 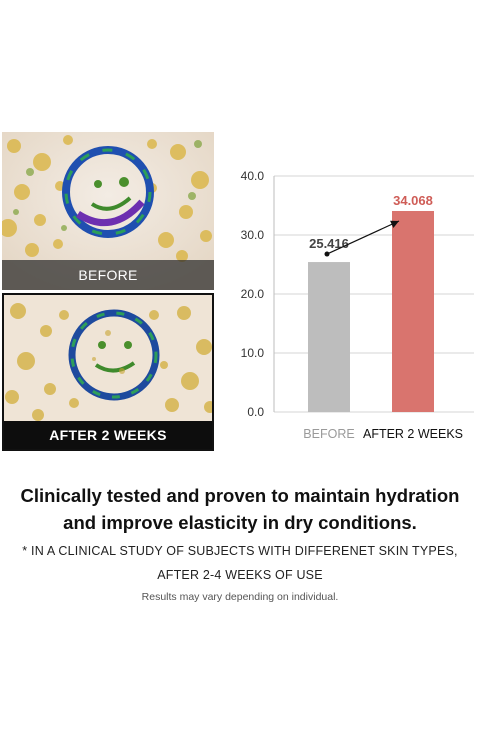 I want to click on chart-bars, so click(x=371, y=311).